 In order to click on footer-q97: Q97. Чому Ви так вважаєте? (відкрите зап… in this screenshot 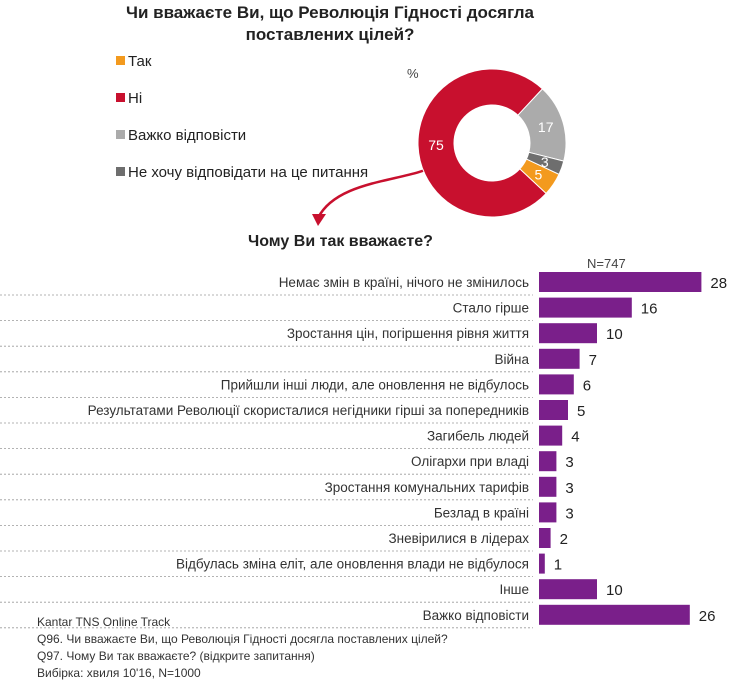, I will do `click(176, 656)`.